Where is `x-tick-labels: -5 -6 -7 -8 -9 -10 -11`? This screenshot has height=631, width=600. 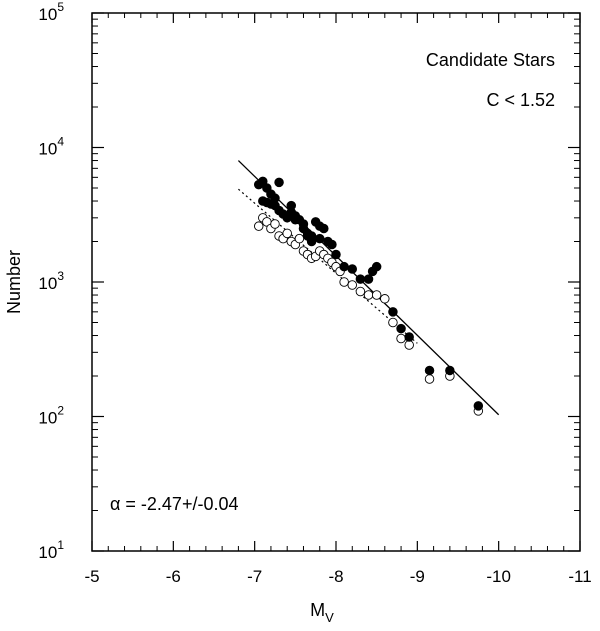 x-tick-labels: -5 -6 -7 -8 -9 -10 -11 is located at coordinates (337, 576).